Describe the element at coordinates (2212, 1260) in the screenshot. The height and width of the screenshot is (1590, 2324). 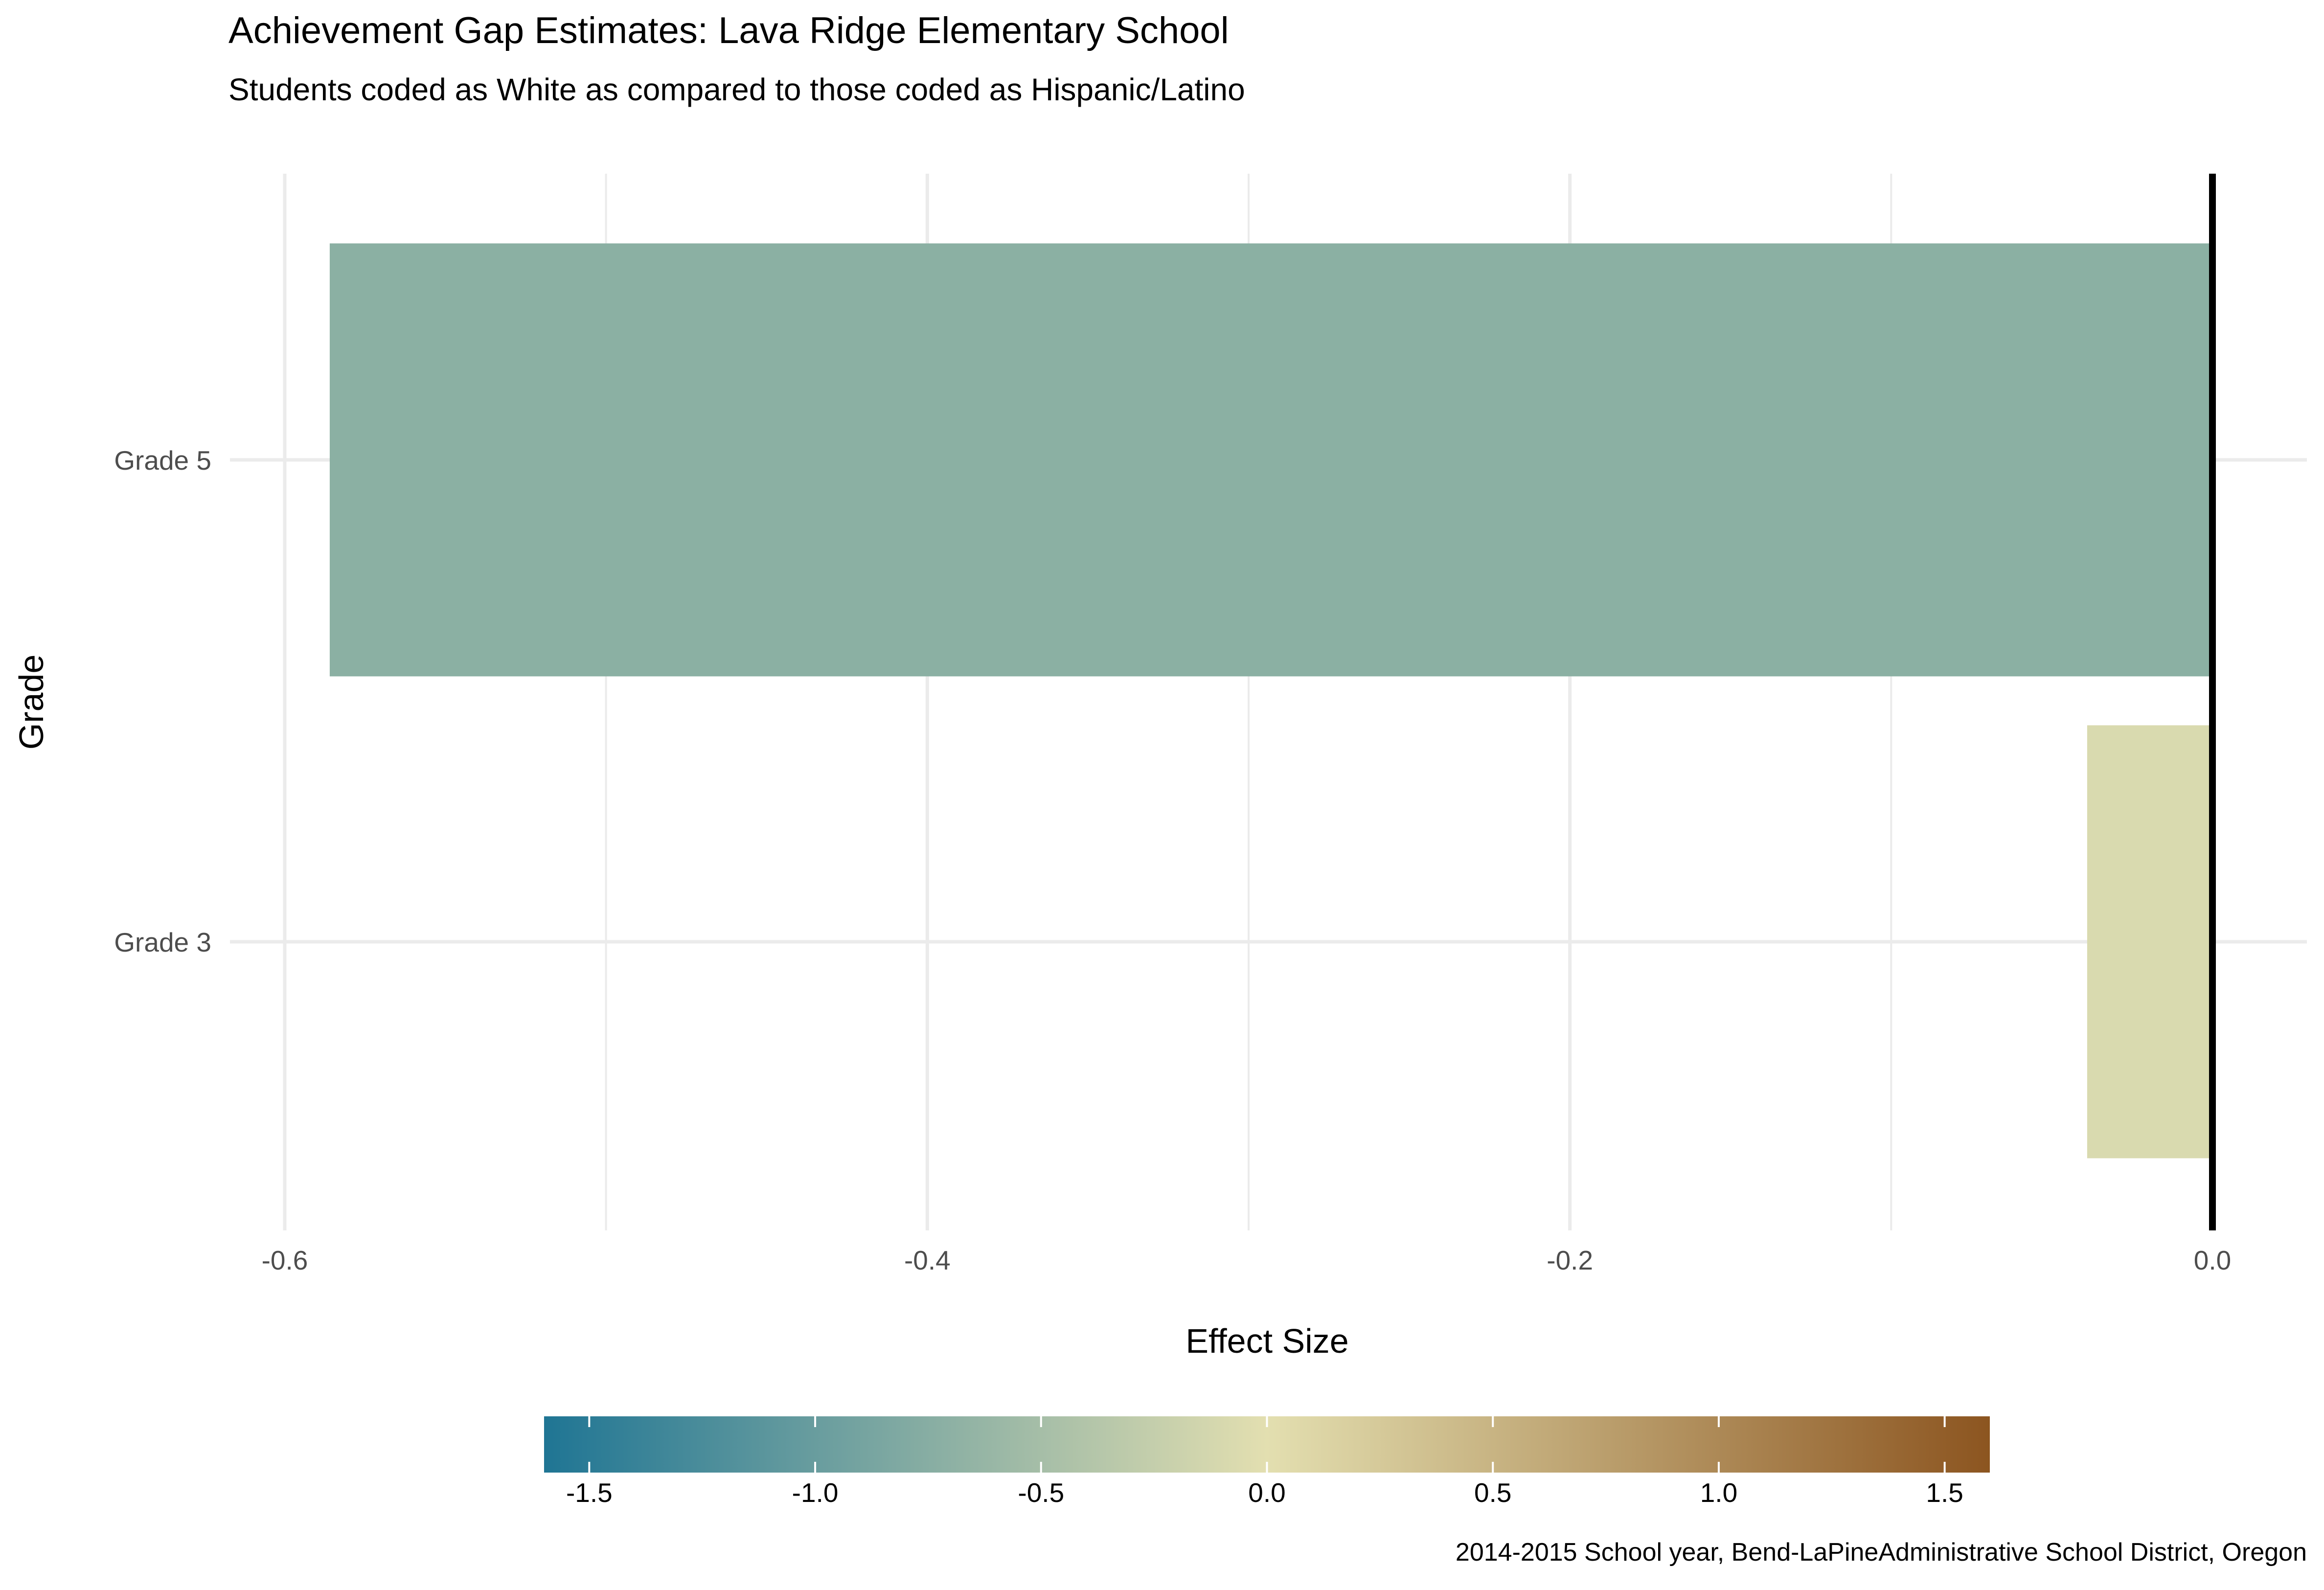
I see `x-tick-label: 0.0` at that location.